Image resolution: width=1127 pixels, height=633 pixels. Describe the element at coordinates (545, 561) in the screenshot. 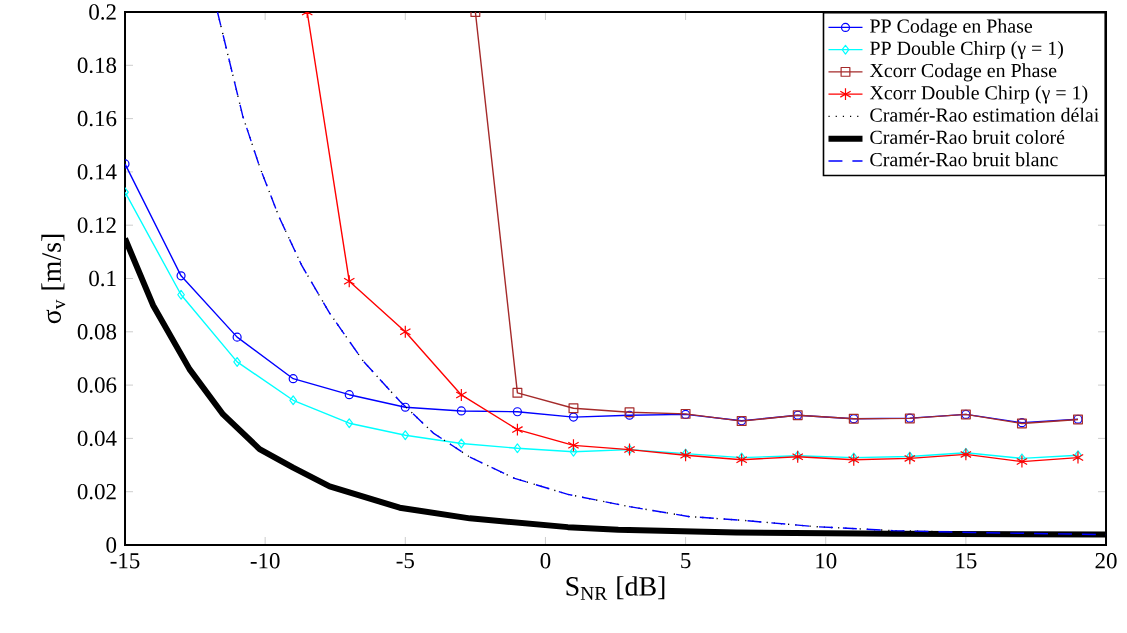

I see `x-tick-label: 0` at that location.